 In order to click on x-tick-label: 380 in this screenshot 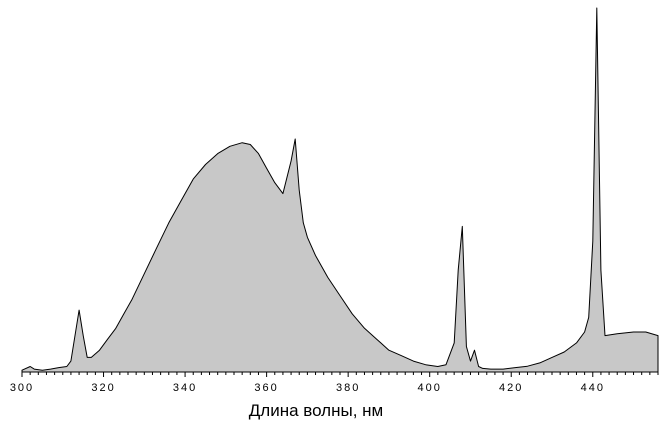, I will do `click(348, 388)`.